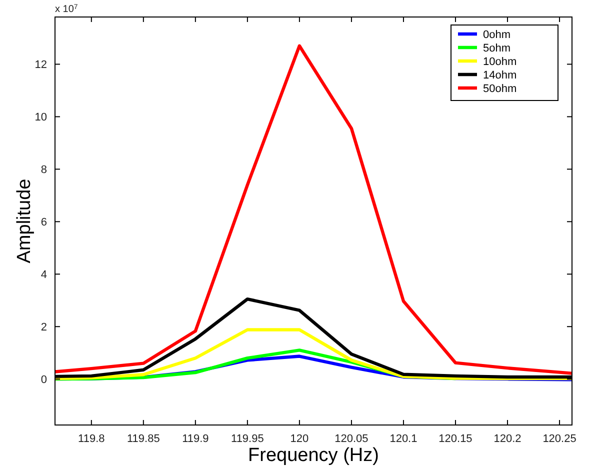 The height and width of the screenshot is (469, 590). What do you see at coordinates (24, 221) in the screenshot?
I see `y-axis-title: Amplitude` at bounding box center [24, 221].